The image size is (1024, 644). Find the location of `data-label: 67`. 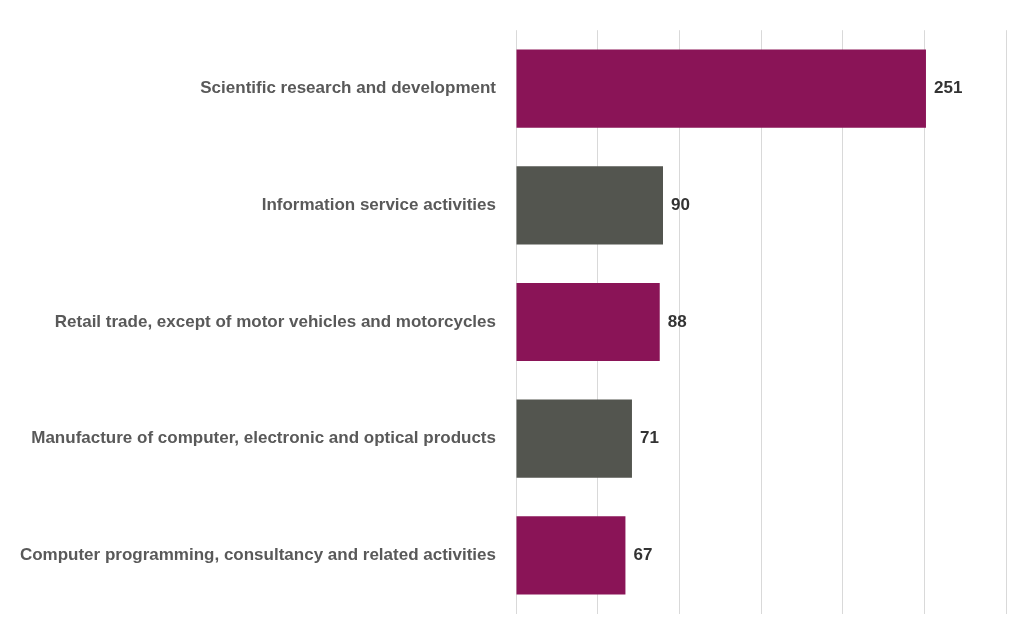

data-label: 67 is located at coordinates (643, 555).